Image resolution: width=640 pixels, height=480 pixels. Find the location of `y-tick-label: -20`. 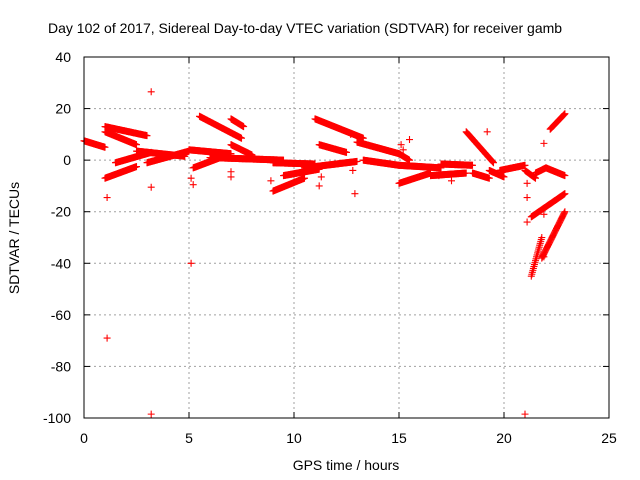

y-tick-label: -20 is located at coordinates (61, 212).